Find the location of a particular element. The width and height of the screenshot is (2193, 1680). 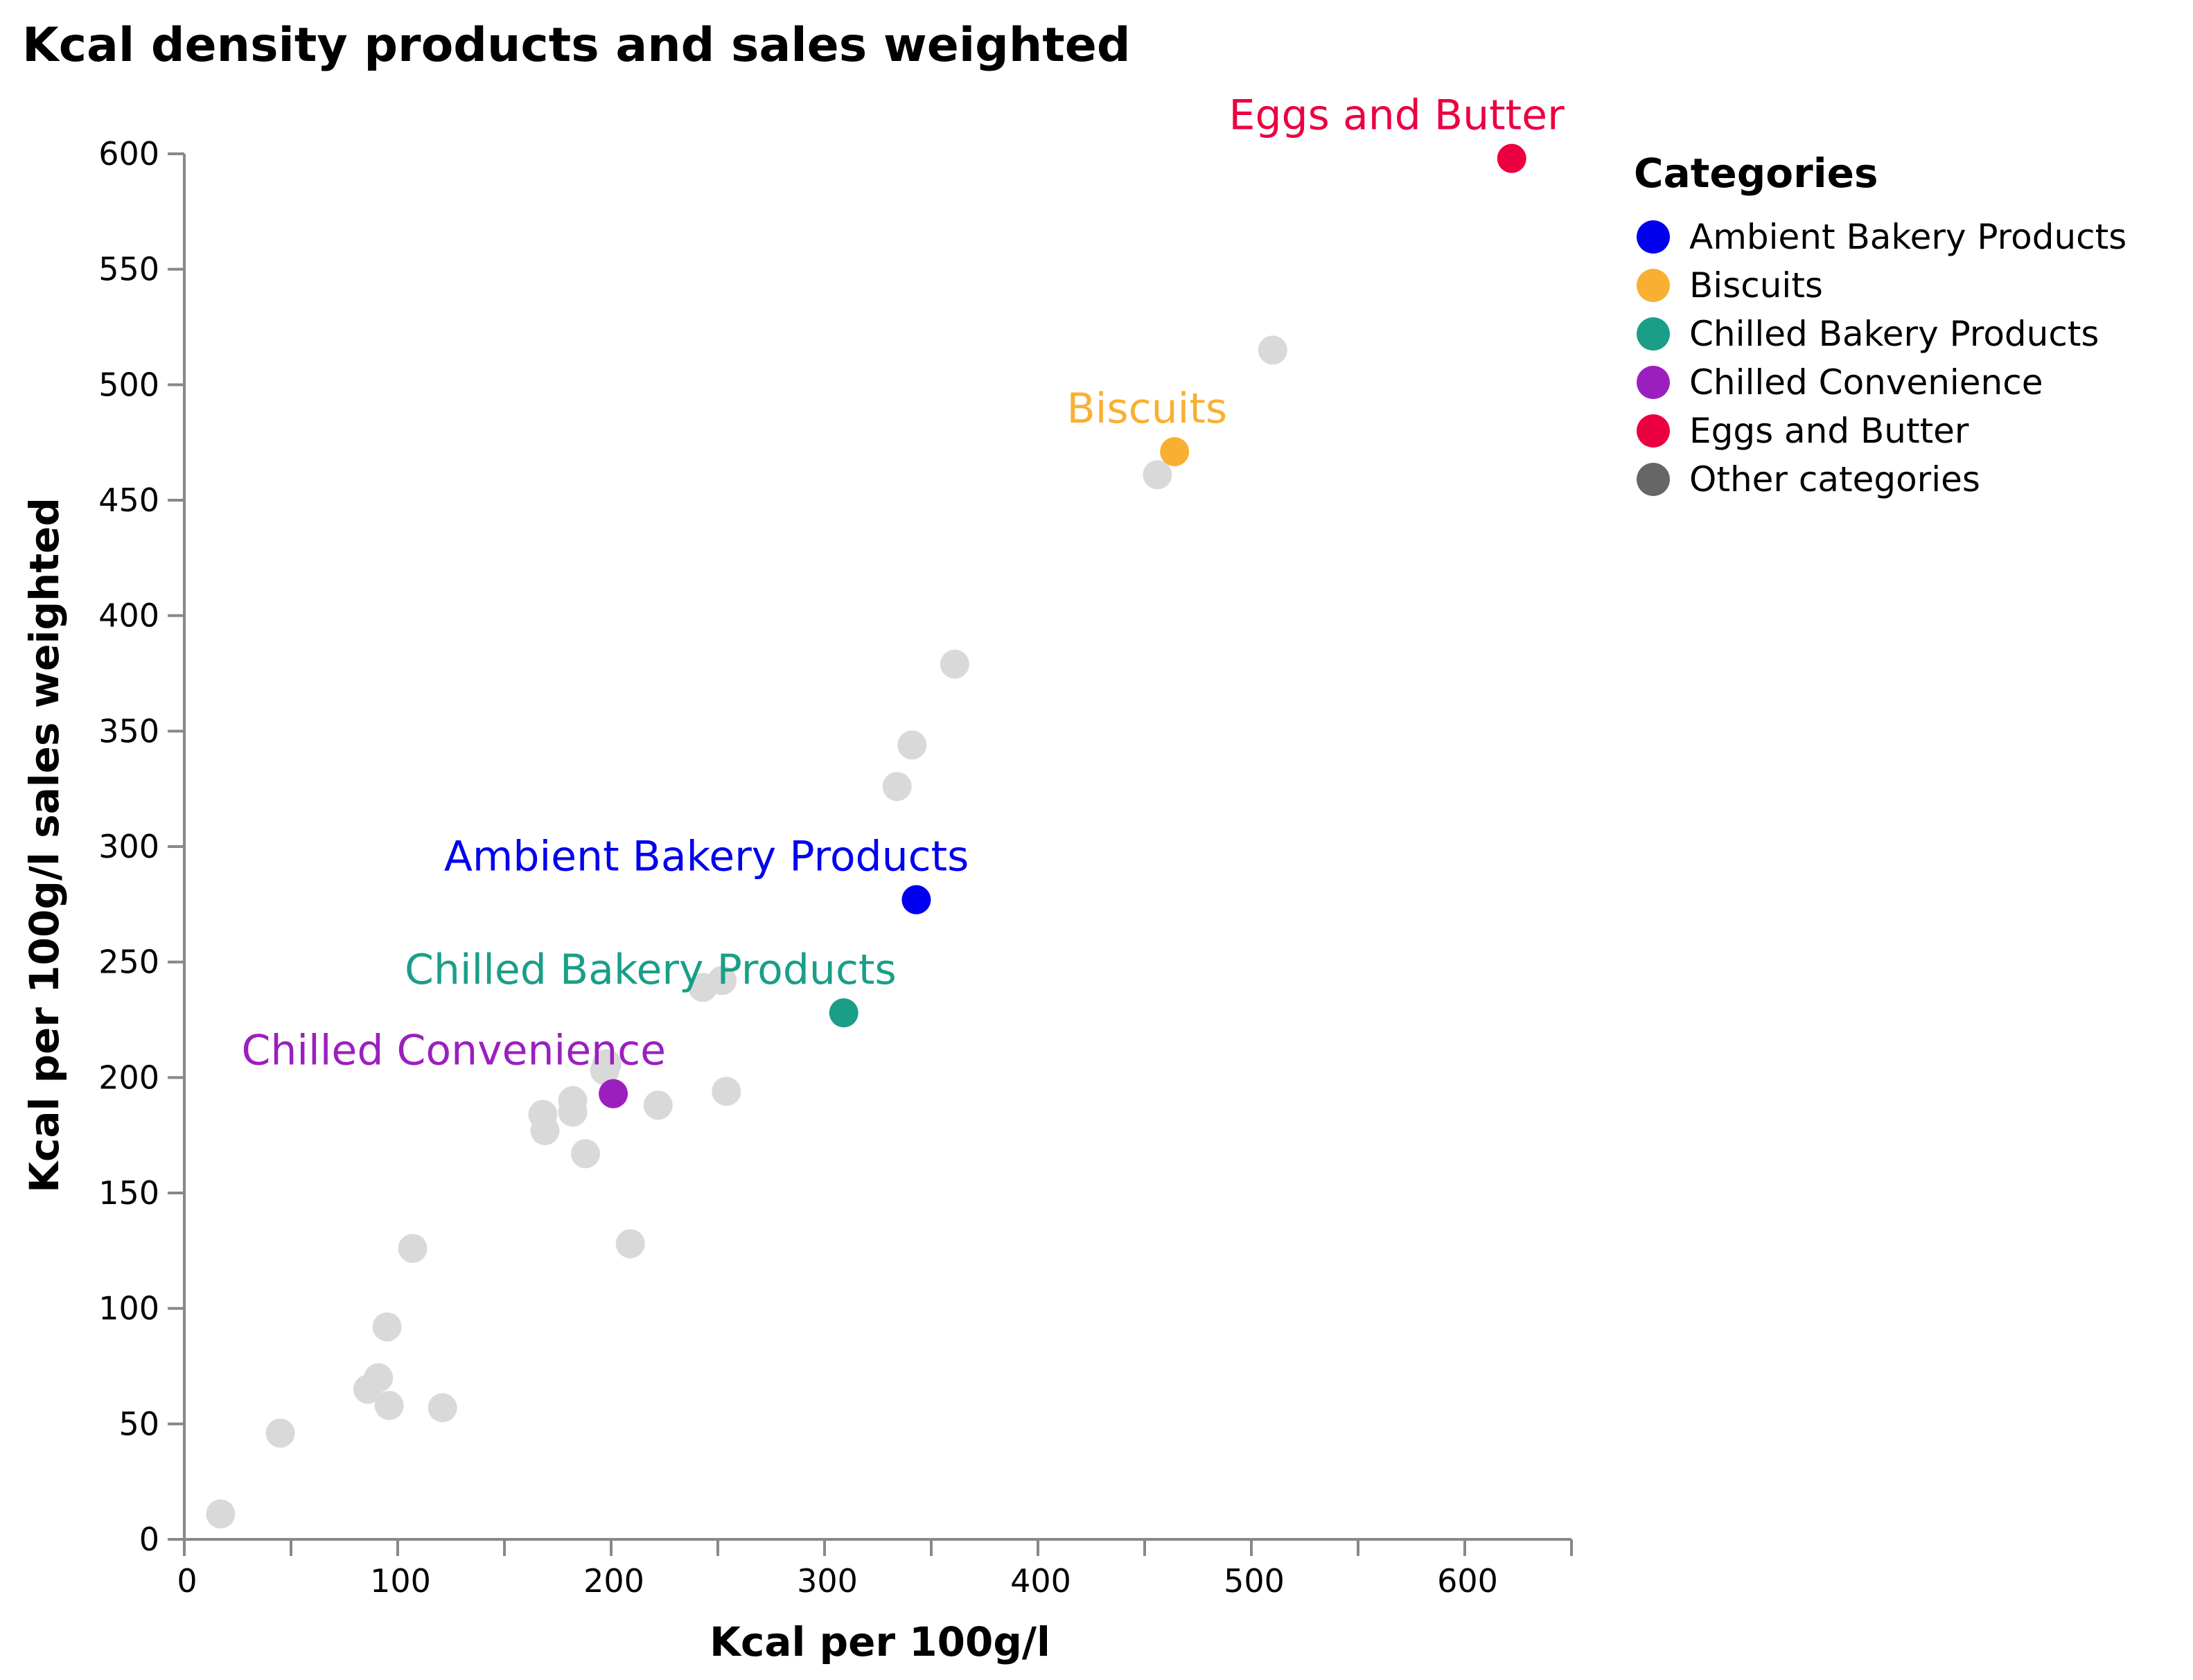

x-axis-title: Kcal per 100g/l is located at coordinates (880, 1641).